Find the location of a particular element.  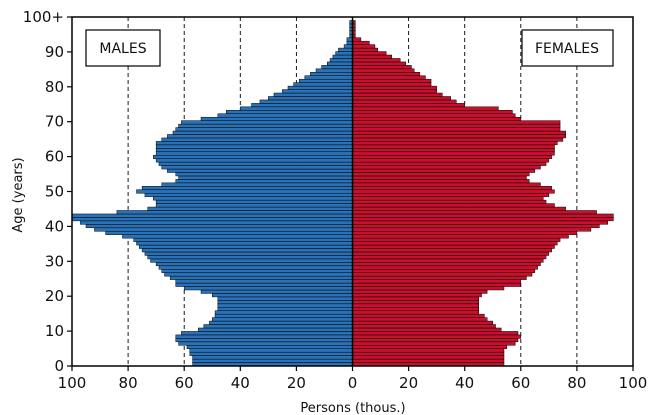

y-tick-label: 100+ is located at coordinates (43, 17).